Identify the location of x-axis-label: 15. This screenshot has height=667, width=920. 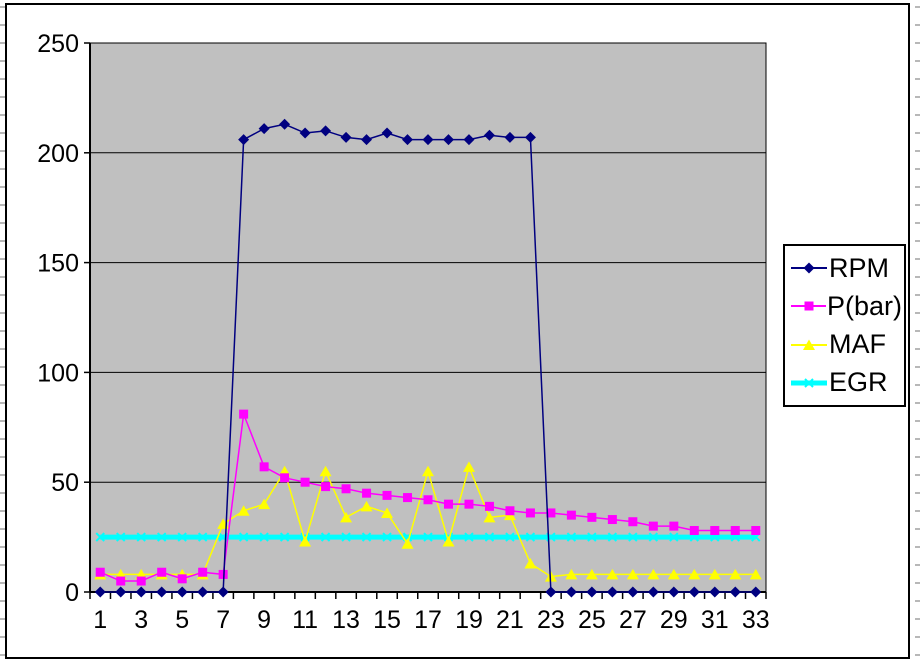
(387, 620).